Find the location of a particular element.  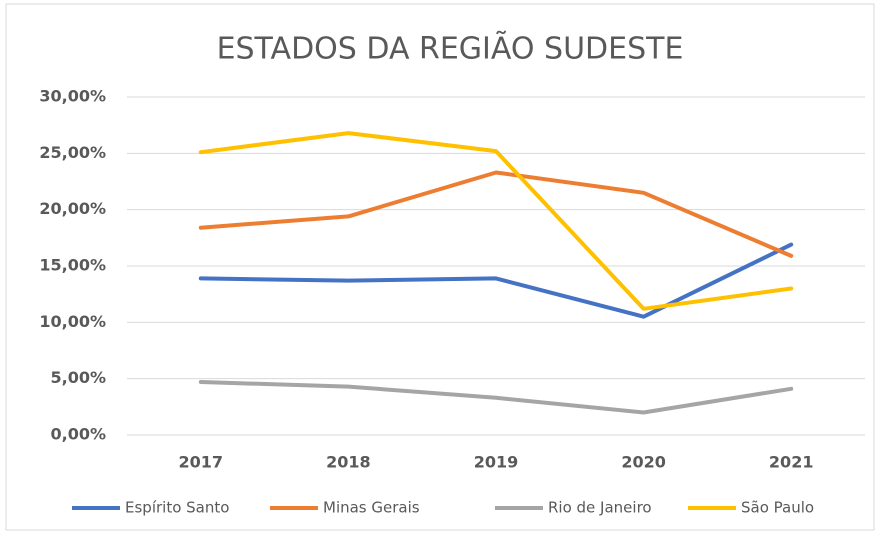

y-tick-label: 0,00% is located at coordinates (78, 434).